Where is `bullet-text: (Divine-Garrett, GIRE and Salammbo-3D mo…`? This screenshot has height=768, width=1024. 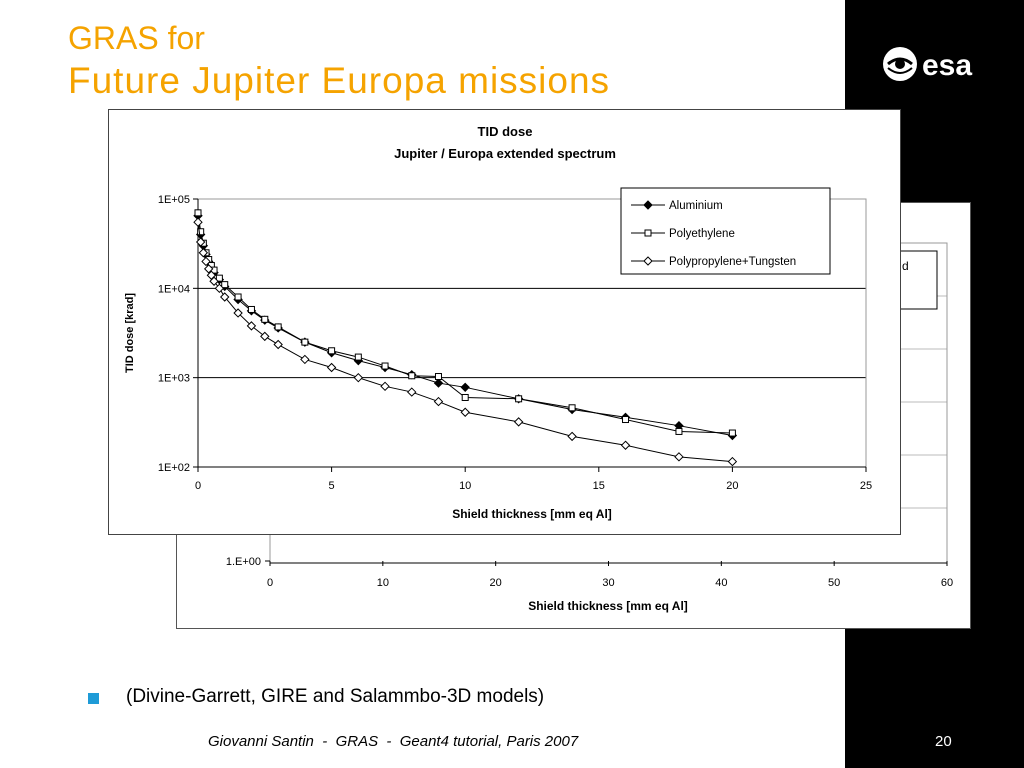
bullet-text: (Divine-Garrett, GIRE and Salammbo-3D mo… is located at coordinates (335, 696).